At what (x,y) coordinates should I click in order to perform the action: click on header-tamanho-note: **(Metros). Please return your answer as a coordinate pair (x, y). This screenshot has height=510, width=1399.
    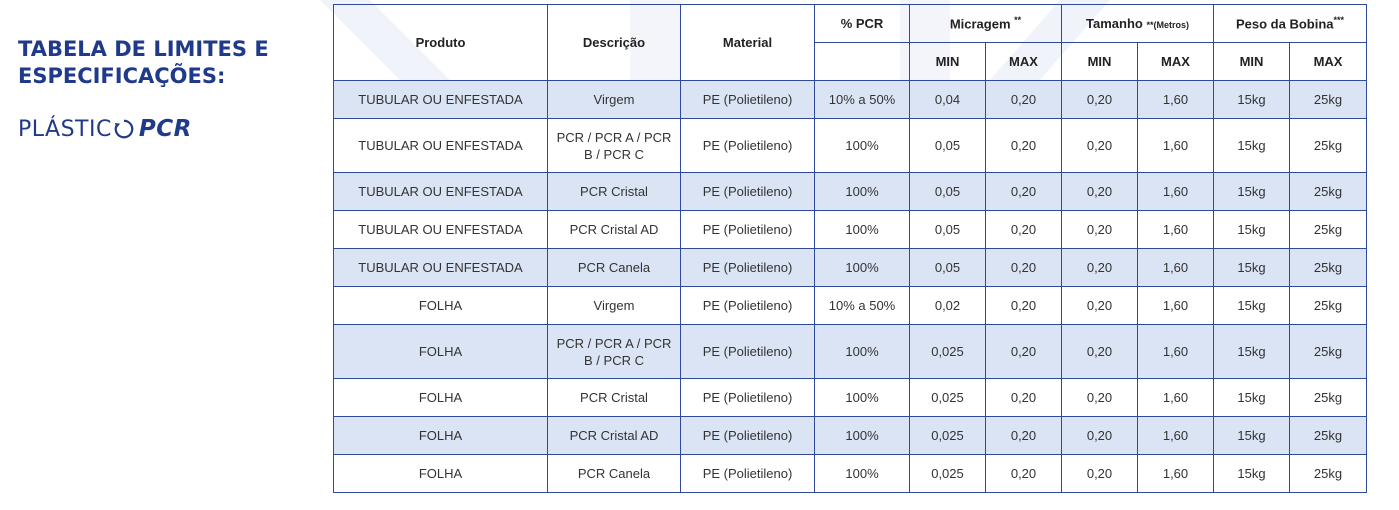
    Looking at the image, I should click on (1167, 25).